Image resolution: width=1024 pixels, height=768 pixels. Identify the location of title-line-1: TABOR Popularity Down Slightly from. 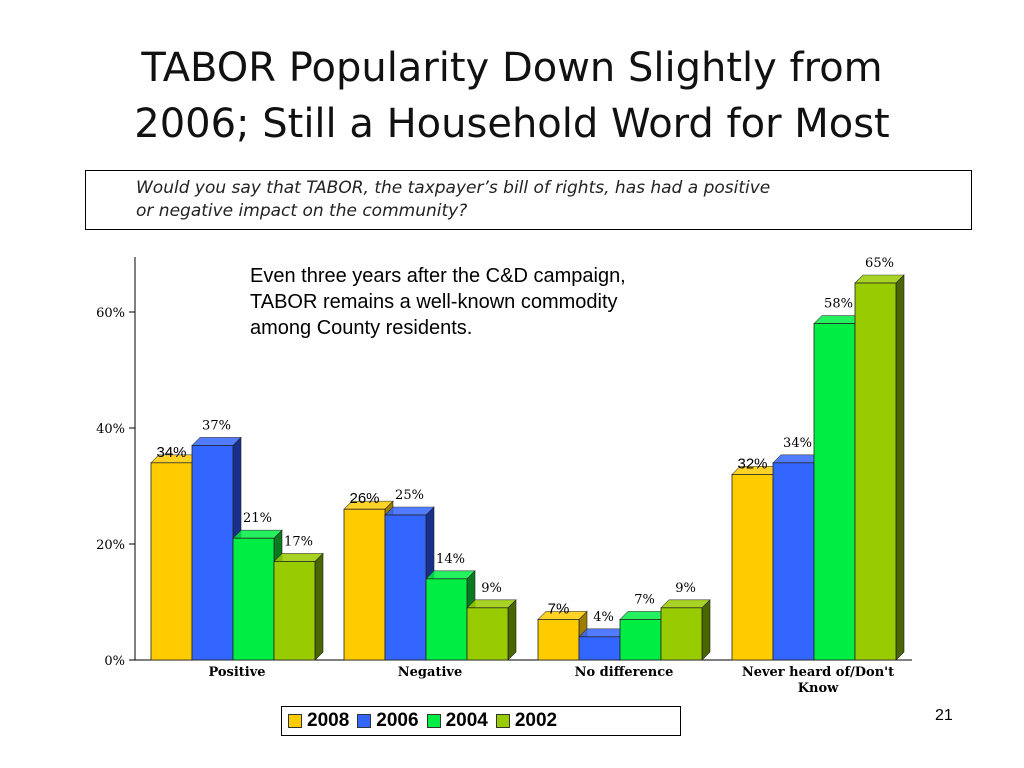
(512, 68).